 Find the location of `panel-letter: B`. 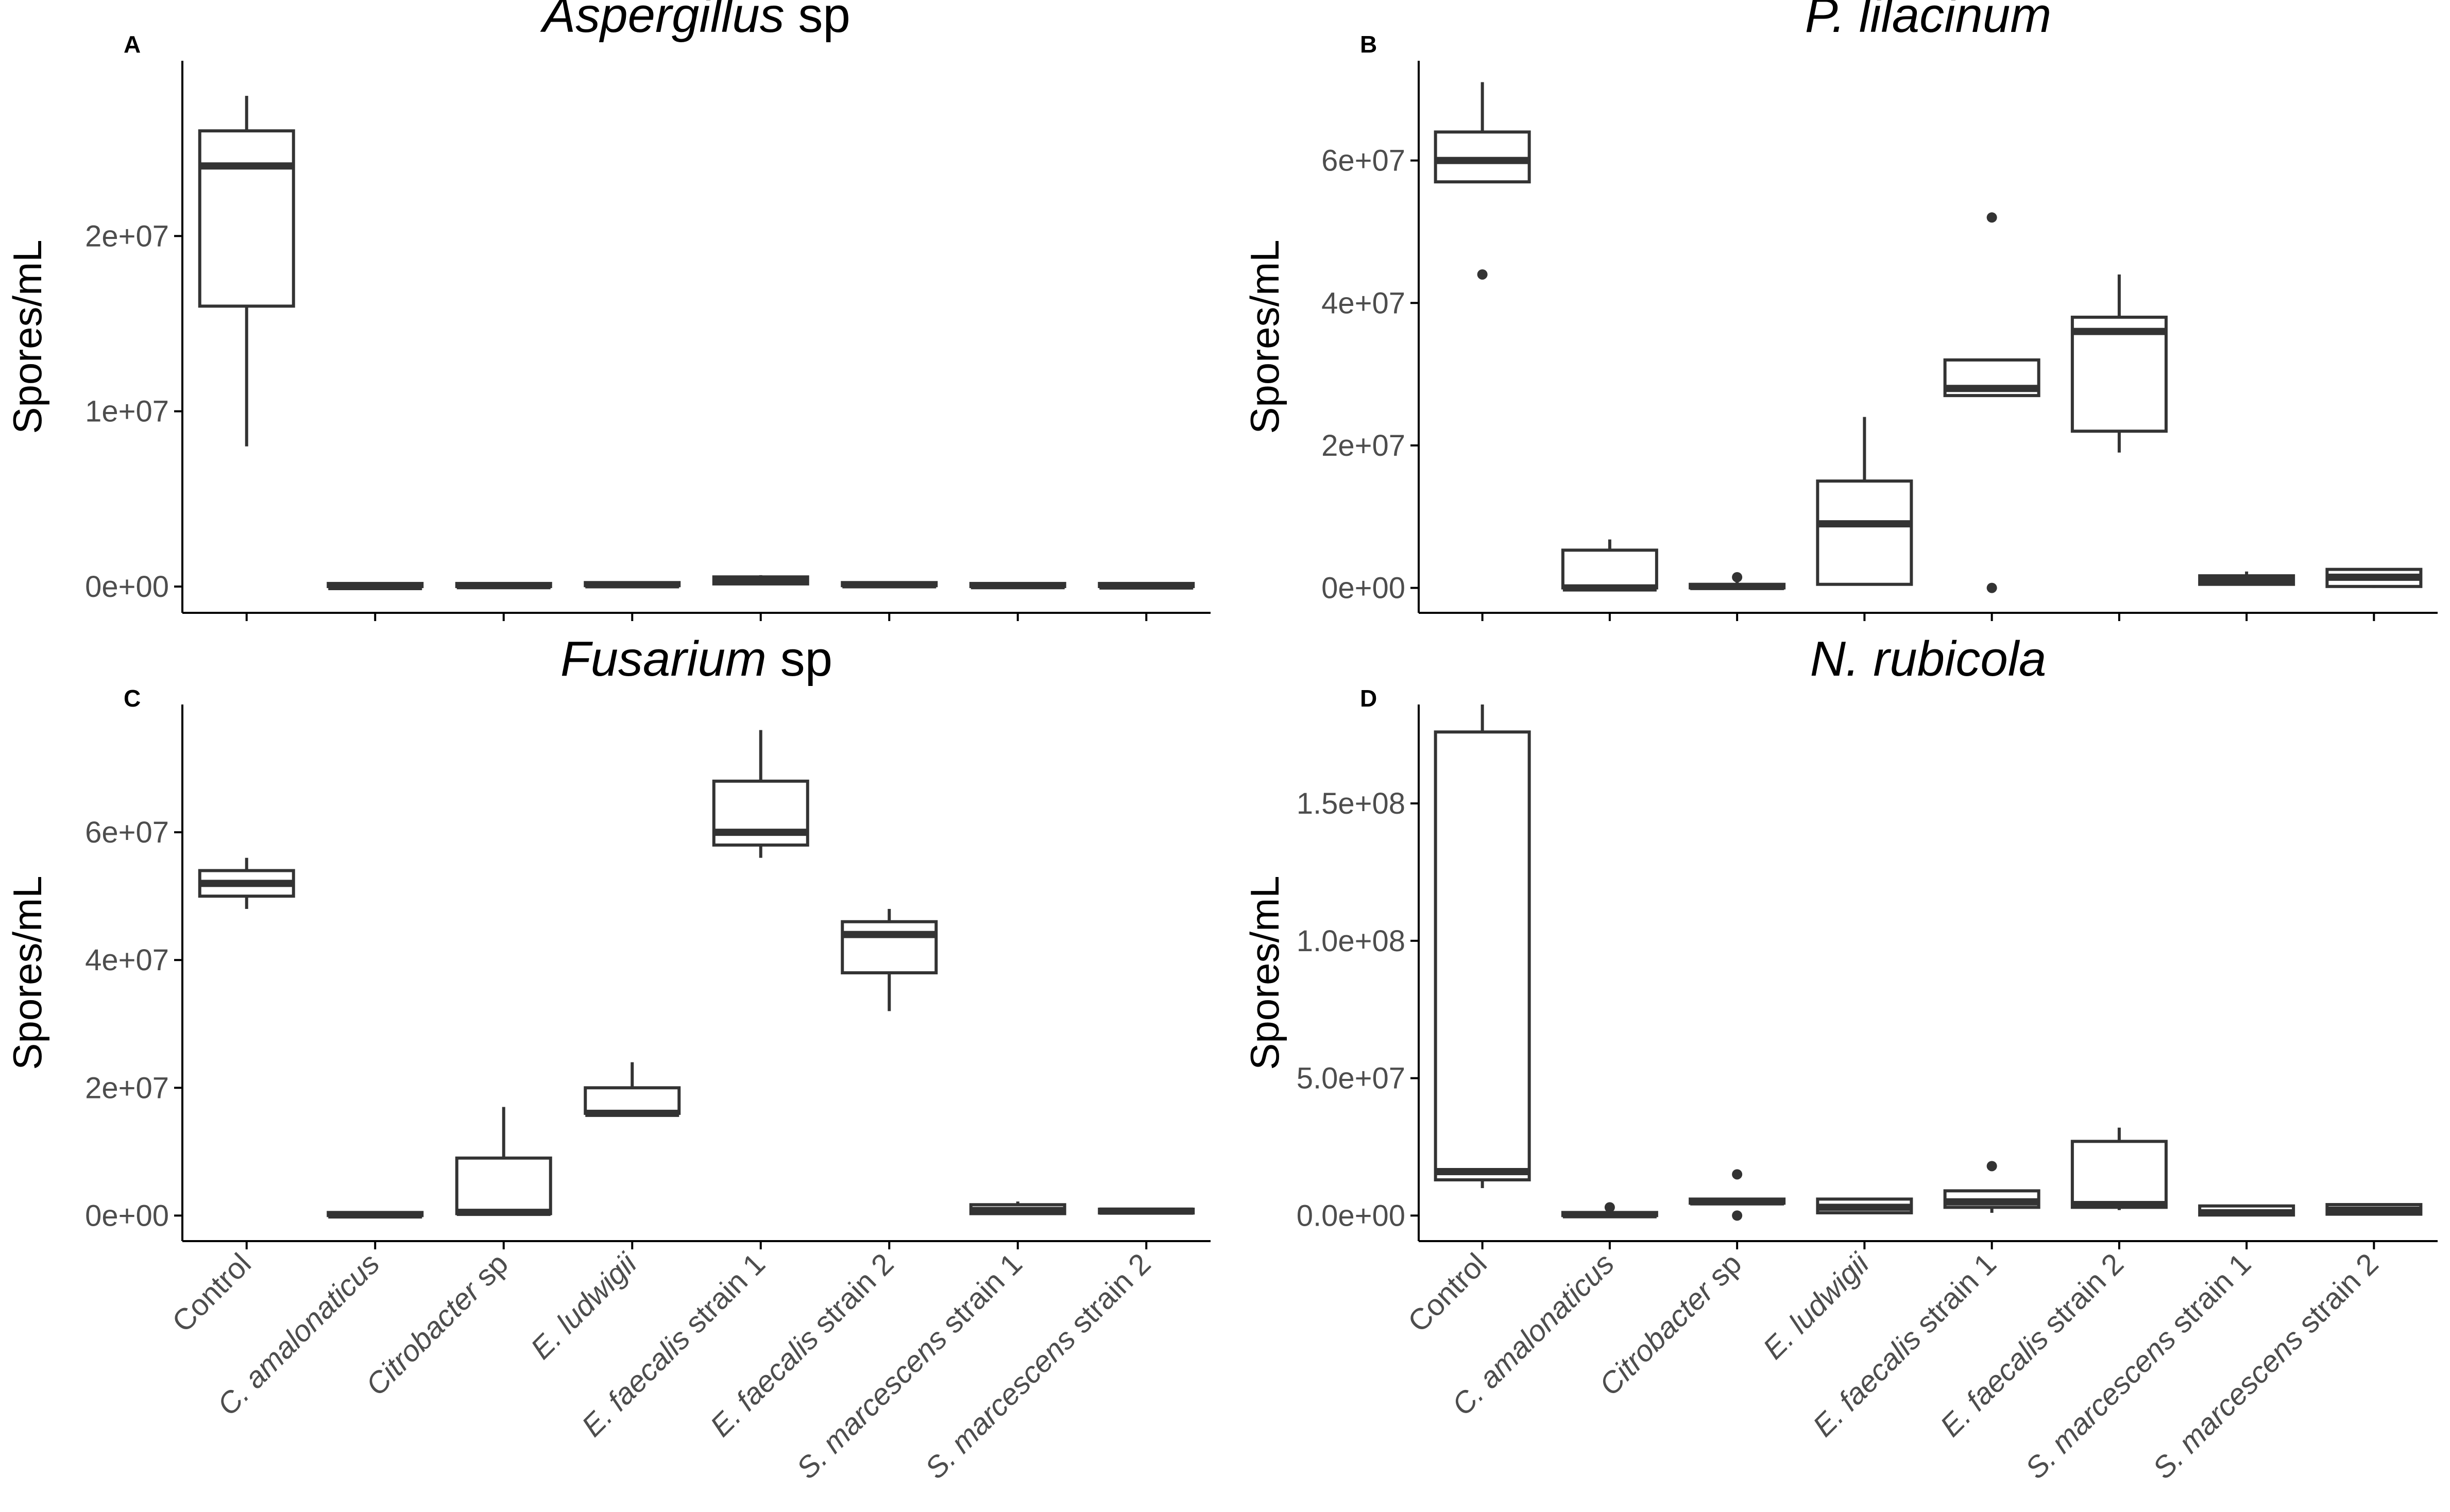

panel-letter: B is located at coordinates (1368, 45).